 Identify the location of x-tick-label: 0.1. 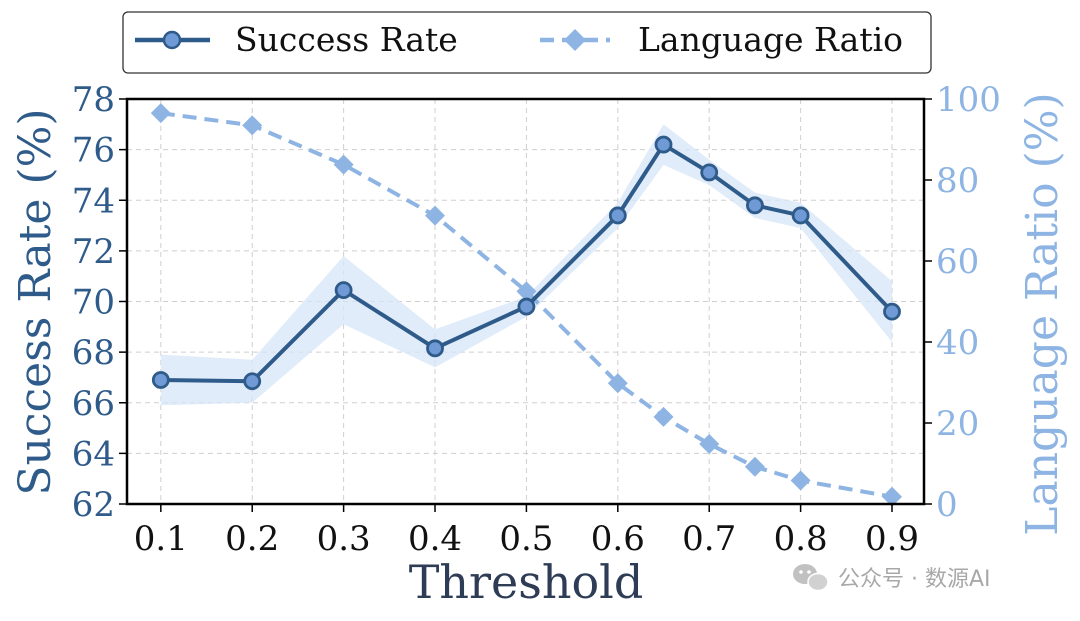
(161, 539).